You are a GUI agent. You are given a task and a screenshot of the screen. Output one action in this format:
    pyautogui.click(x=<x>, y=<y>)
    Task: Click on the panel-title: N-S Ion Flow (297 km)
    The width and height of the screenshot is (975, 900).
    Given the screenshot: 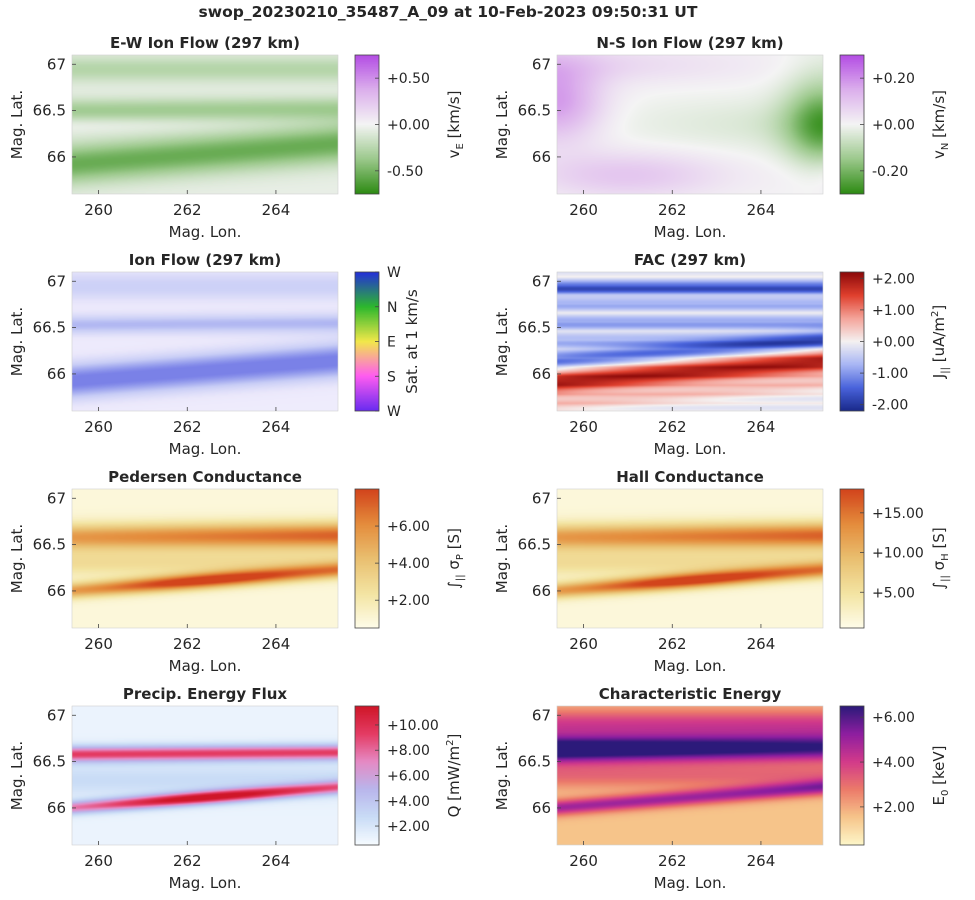 What is the action you would take?
    pyautogui.click(x=689, y=43)
    